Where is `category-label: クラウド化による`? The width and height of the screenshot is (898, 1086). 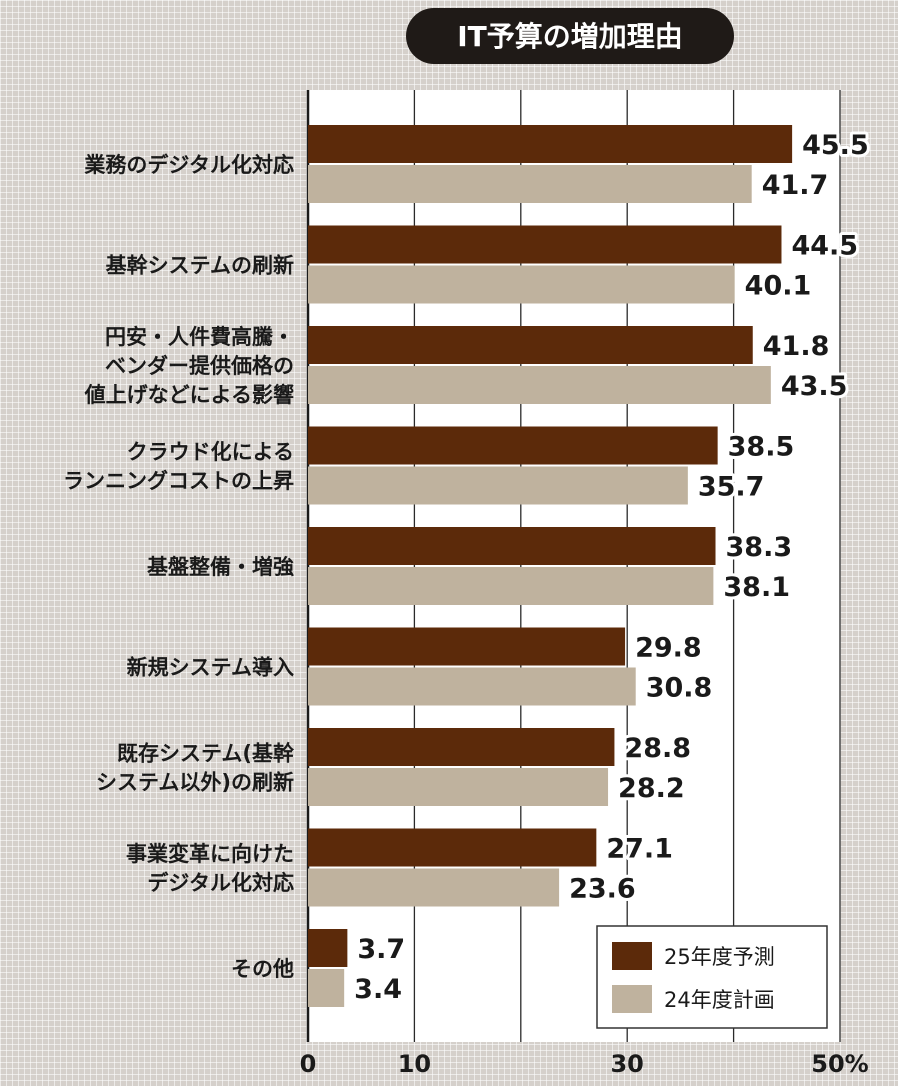
category-label: クラウド化による is located at coordinates (210, 452).